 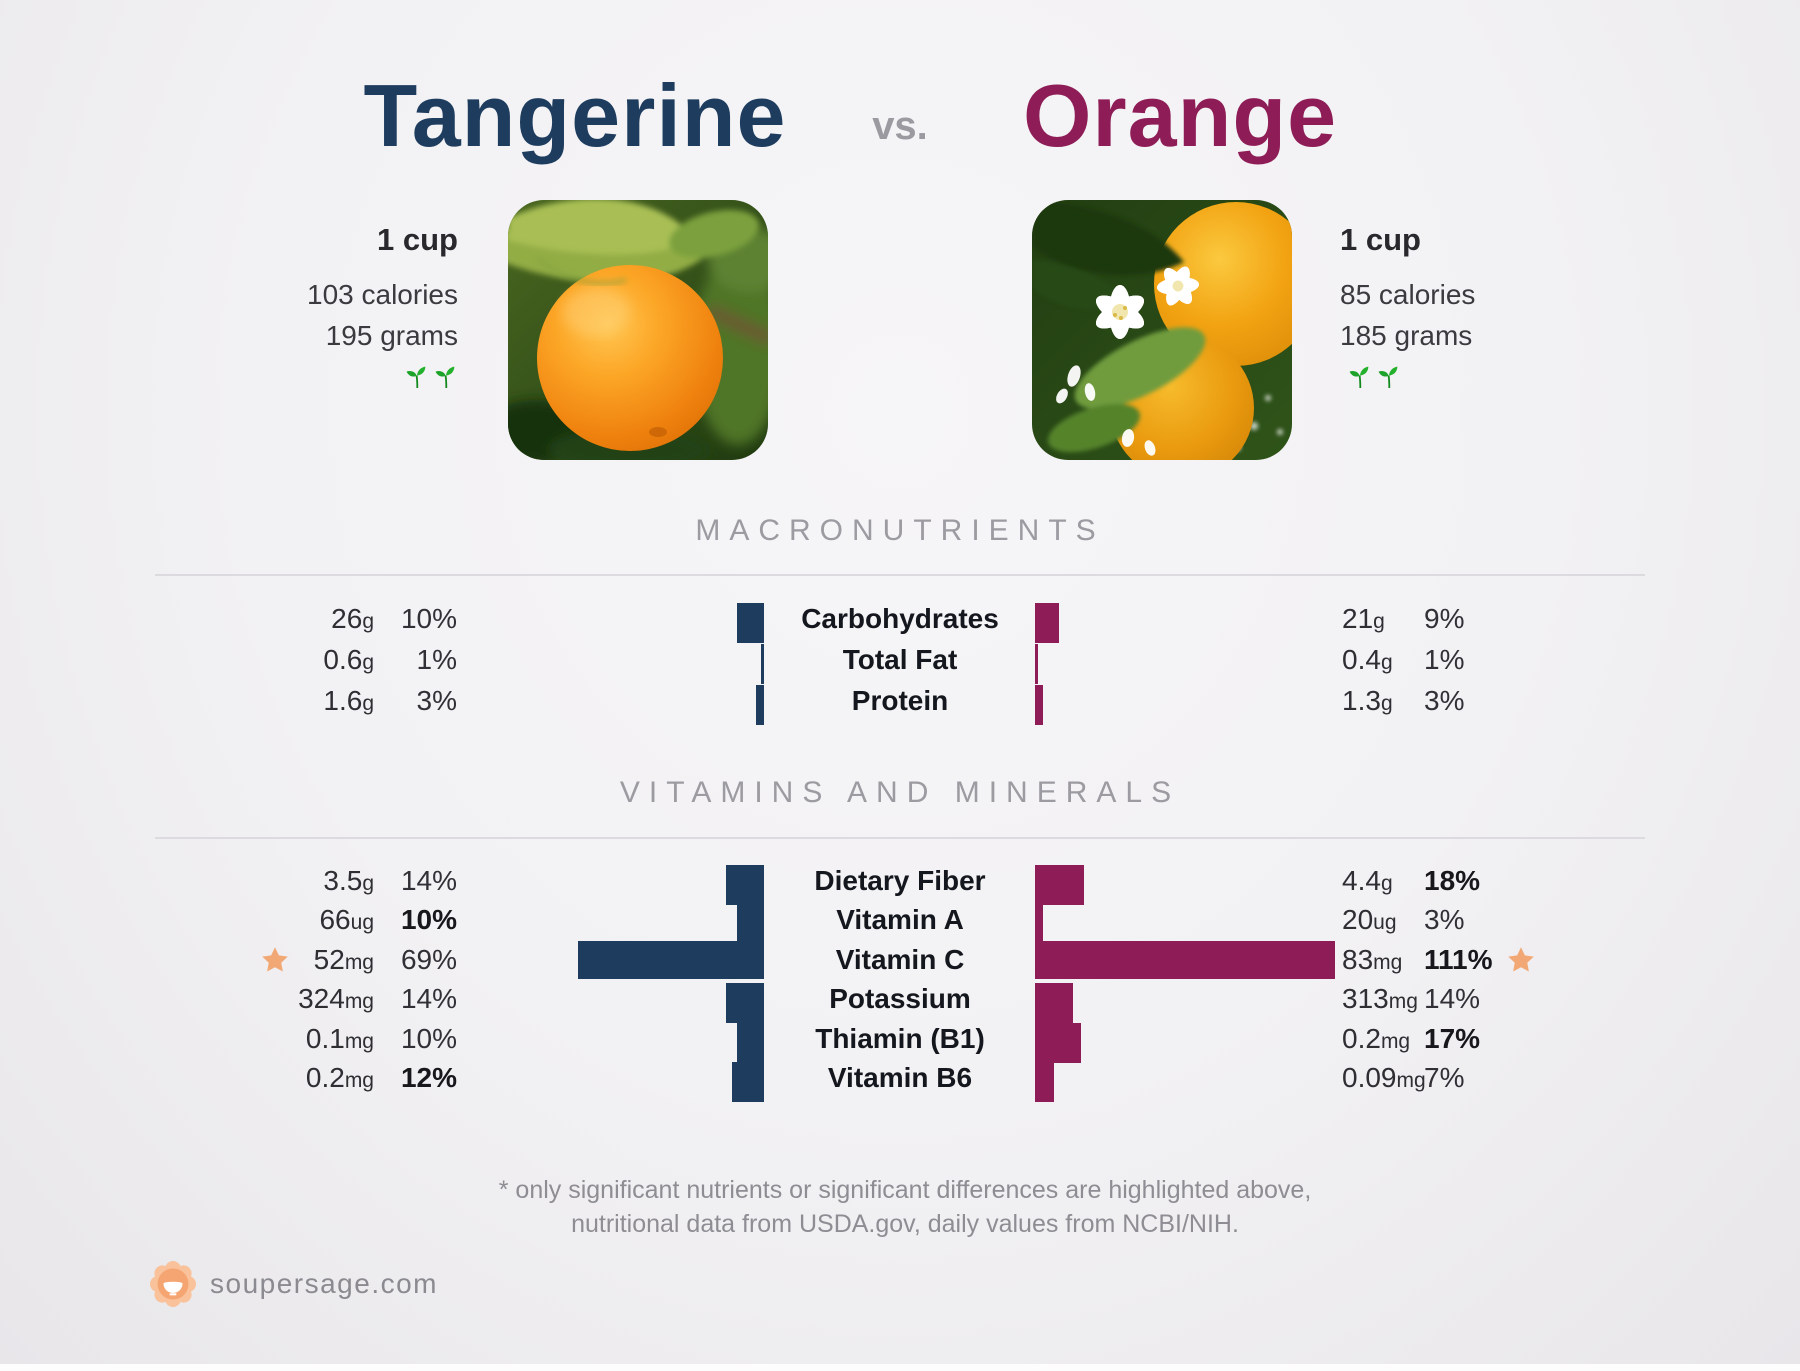 I want to click on orange-amount: 313mg, so click(x=1380, y=998).